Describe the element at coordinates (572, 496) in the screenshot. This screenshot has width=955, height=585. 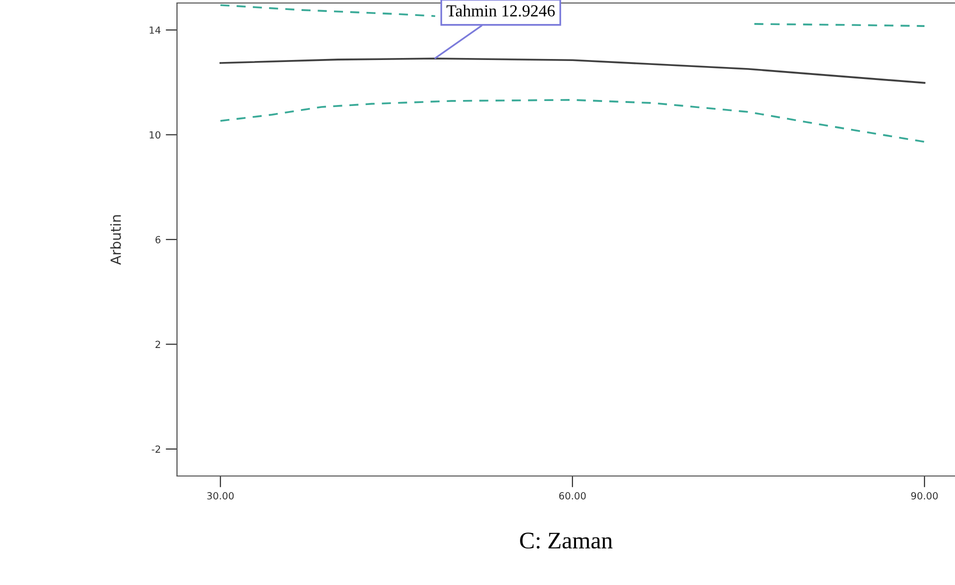
I see `x-tick-label: 60.00` at that location.